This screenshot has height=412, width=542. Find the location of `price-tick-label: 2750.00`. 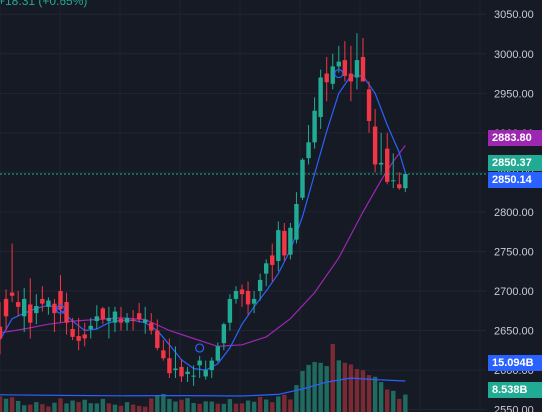

price-tick-label: 2750.00 is located at coordinates (514, 252).